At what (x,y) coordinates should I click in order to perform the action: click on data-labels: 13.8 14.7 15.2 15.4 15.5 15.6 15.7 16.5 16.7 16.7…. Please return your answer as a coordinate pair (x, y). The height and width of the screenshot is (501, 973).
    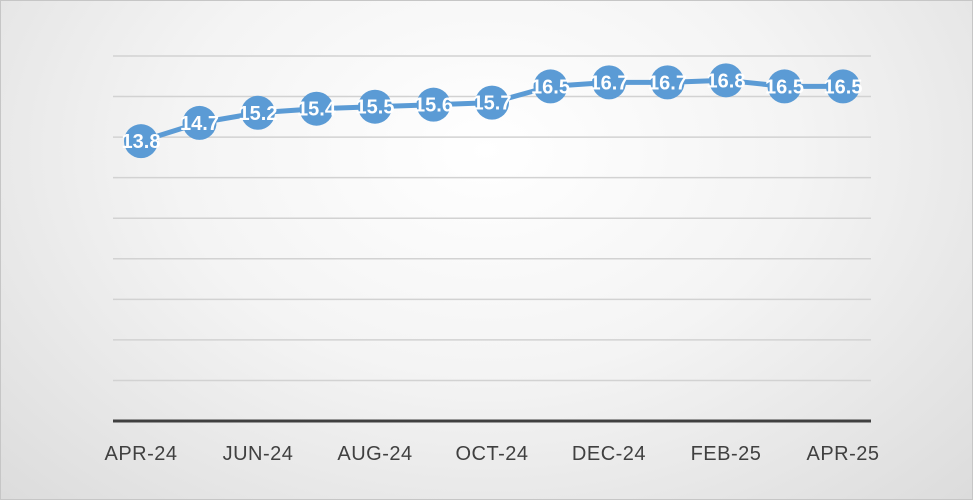
    Looking at the image, I should click on (492, 111).